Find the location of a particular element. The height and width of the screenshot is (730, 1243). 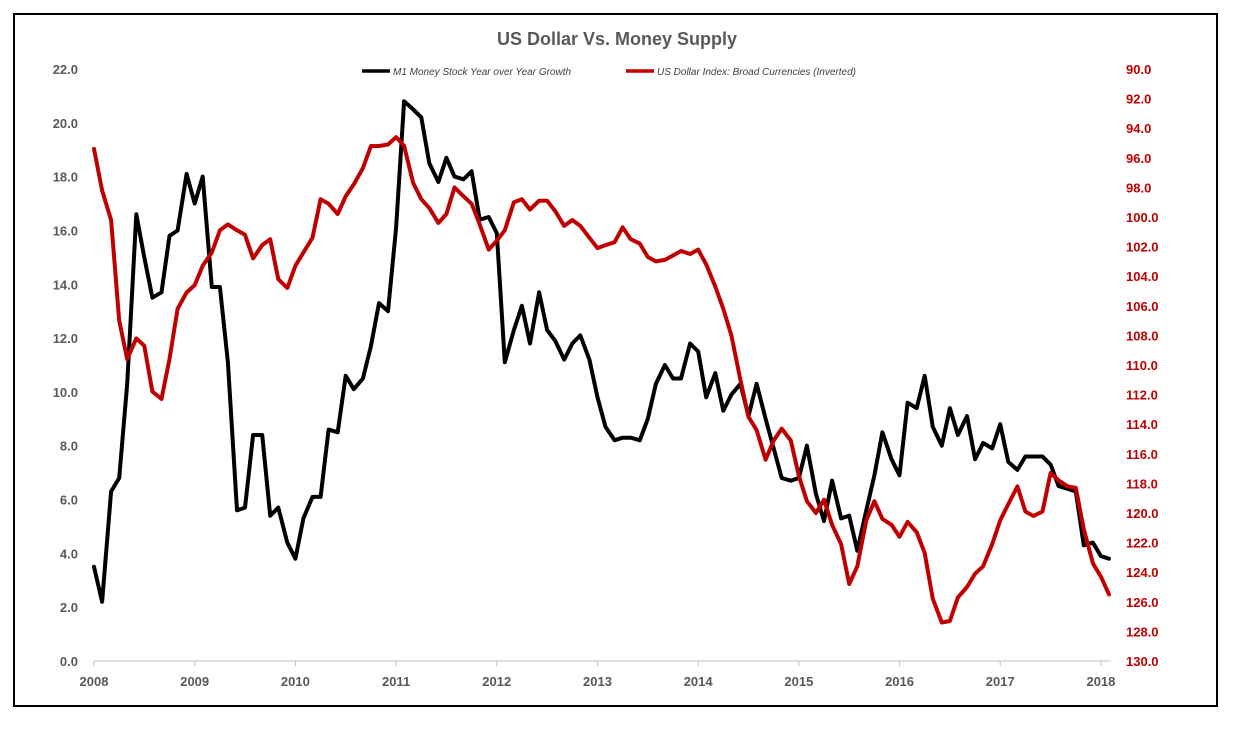

x-tick-label: 2014 is located at coordinates (699, 681).